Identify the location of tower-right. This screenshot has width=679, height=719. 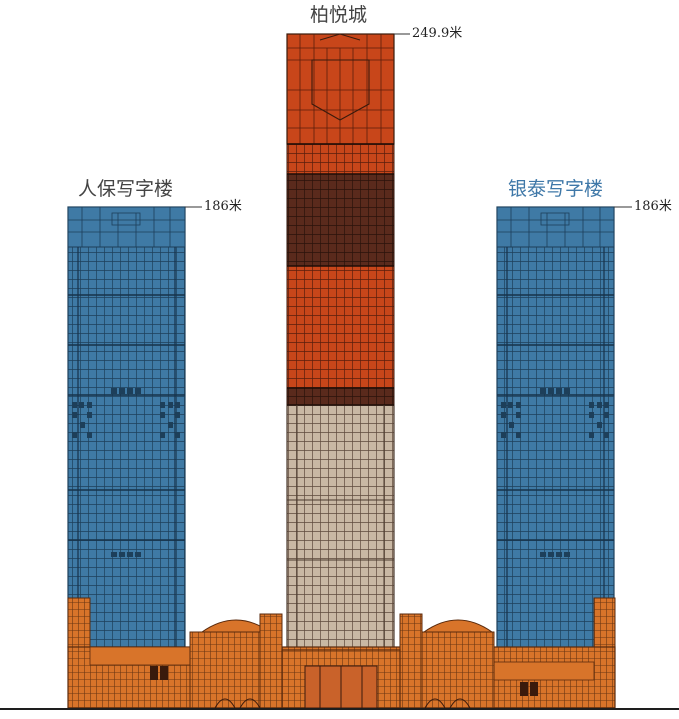
(555, 434).